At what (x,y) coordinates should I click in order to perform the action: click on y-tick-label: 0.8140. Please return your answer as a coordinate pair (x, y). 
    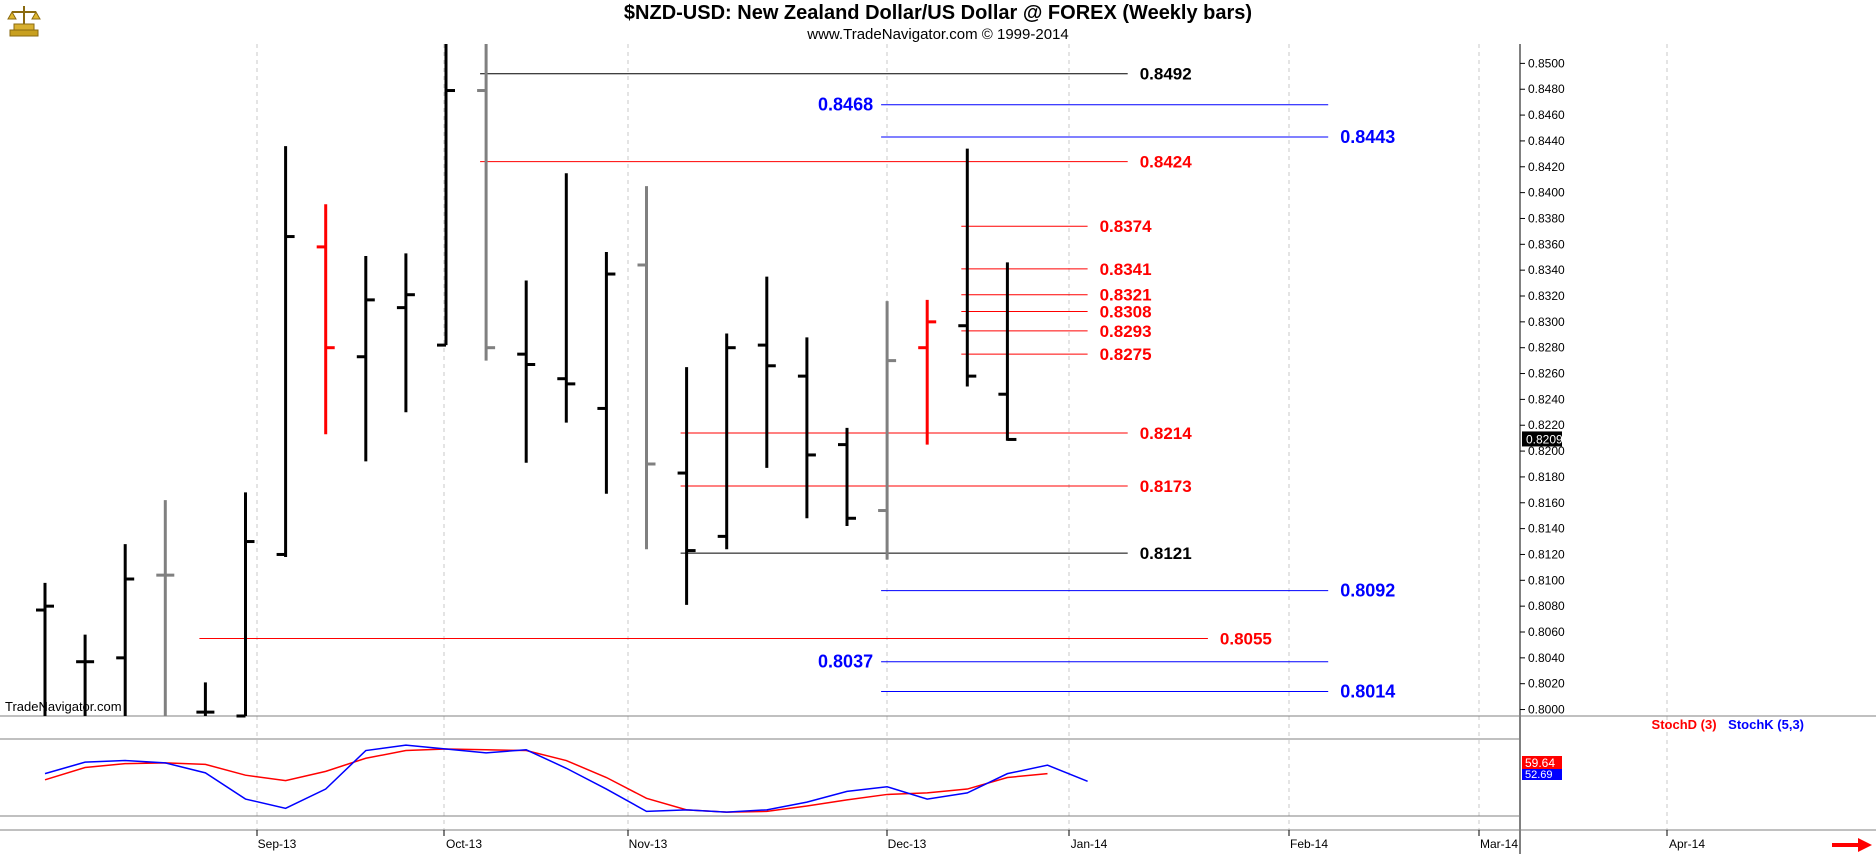
    Looking at the image, I should click on (1546, 529).